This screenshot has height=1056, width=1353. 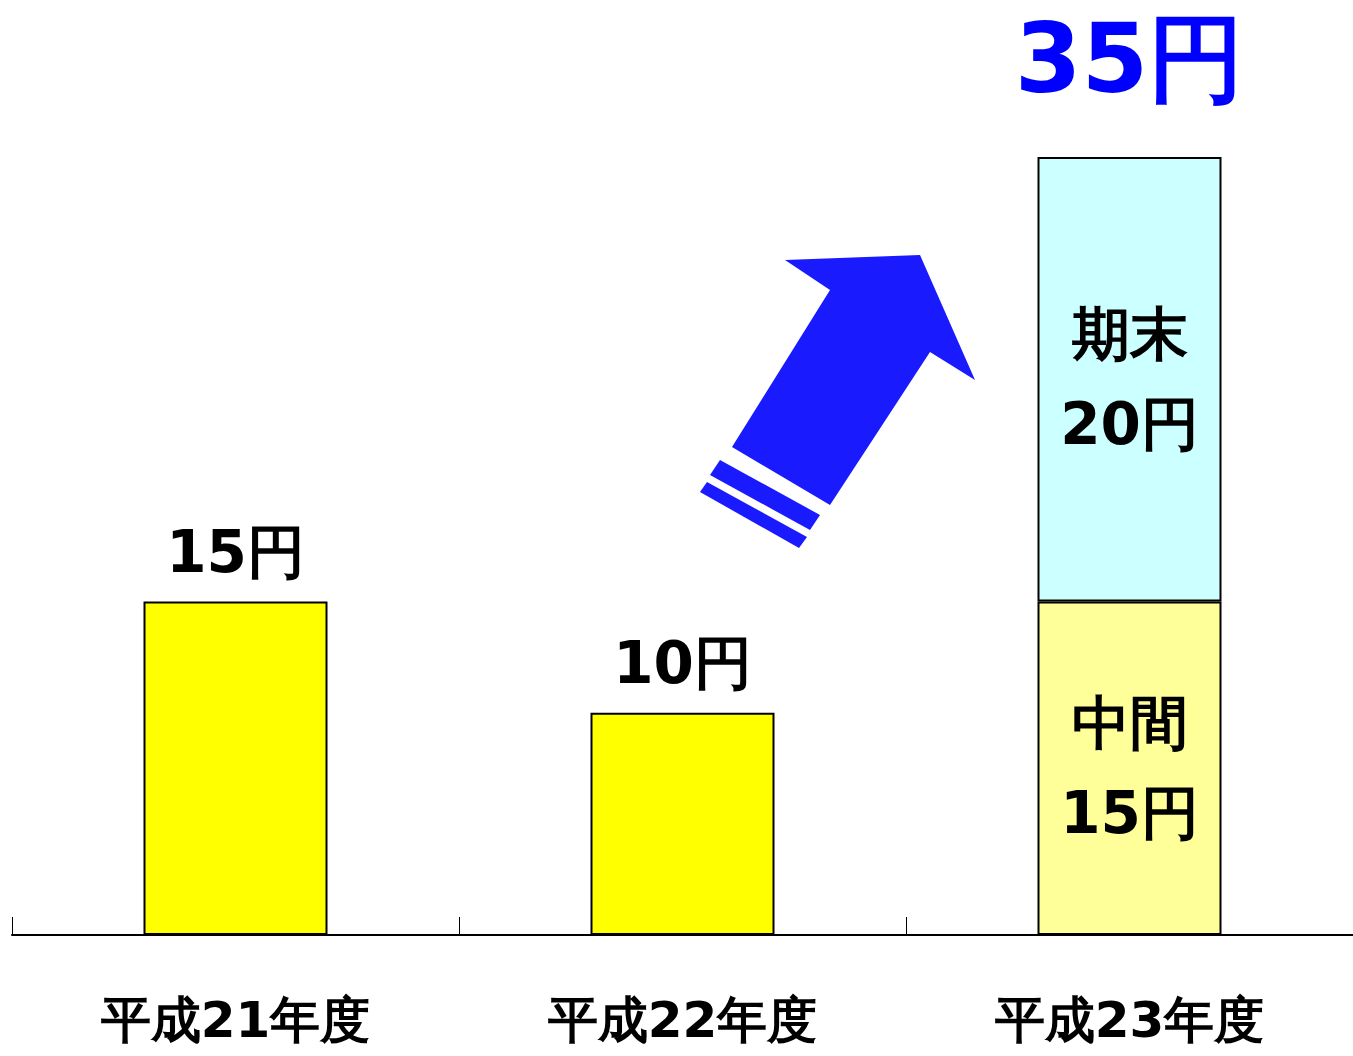 I want to click on data-label: 15円, so click(x=235, y=551).